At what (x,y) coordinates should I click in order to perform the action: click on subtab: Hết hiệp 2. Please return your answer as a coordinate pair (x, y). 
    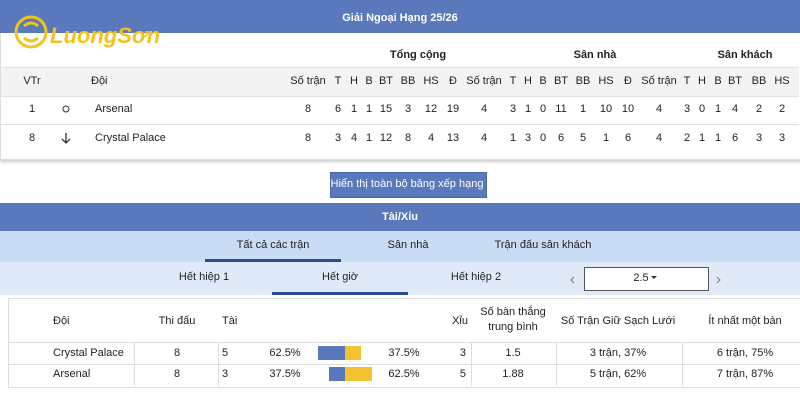
    Looking at the image, I should click on (476, 277).